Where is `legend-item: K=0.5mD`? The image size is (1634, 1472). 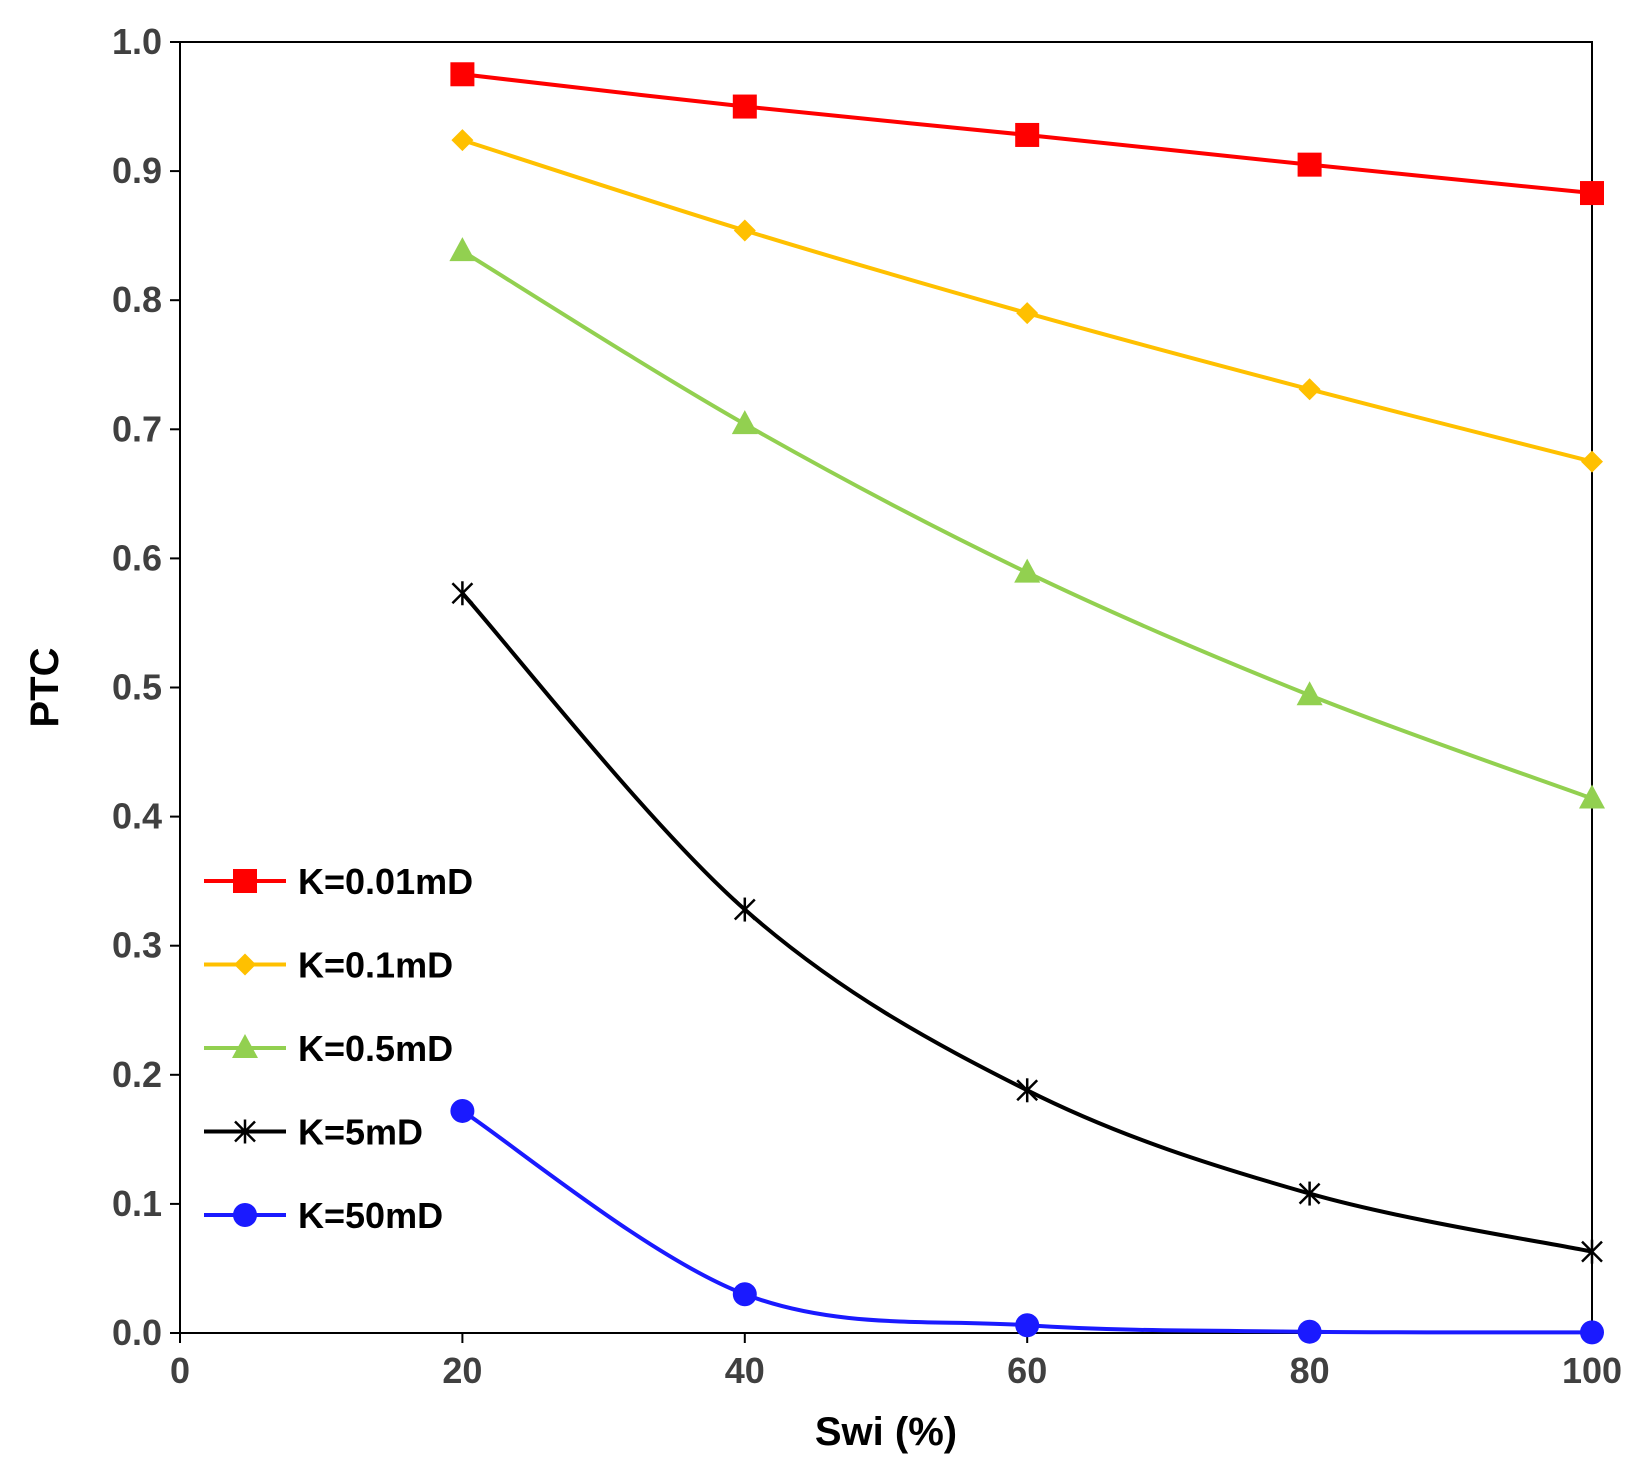 legend-item: K=0.5mD is located at coordinates (328, 1048).